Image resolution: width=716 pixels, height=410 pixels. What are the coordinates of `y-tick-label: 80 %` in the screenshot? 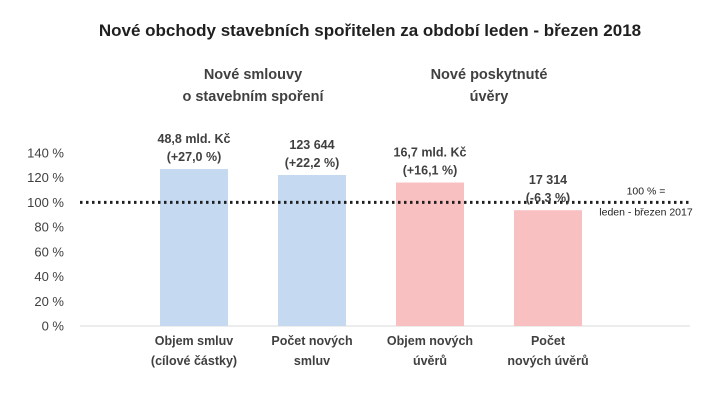 It's located at (49, 227).